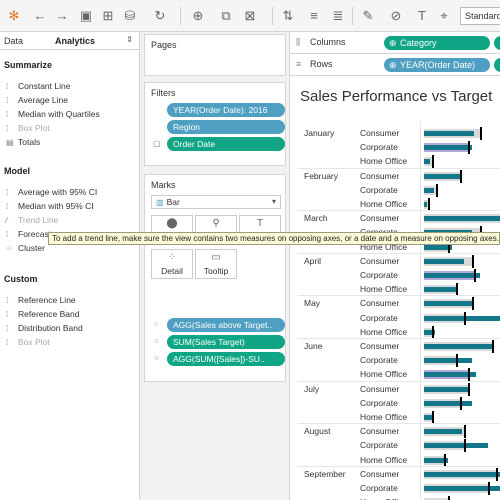 The width and height of the screenshot is (500, 500). Describe the element at coordinates (226, 325) in the screenshot. I see `marks-field-sales-above-target: AGG(Sales above Target..` at that location.